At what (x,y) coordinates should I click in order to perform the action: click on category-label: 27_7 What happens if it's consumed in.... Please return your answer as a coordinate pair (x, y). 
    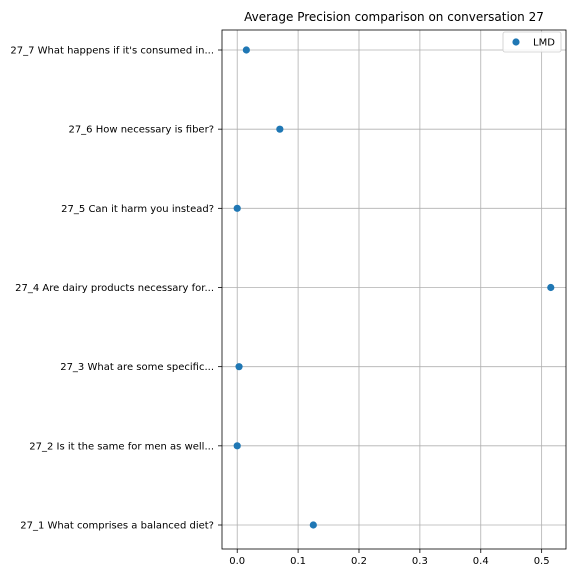
    Looking at the image, I should click on (112, 51).